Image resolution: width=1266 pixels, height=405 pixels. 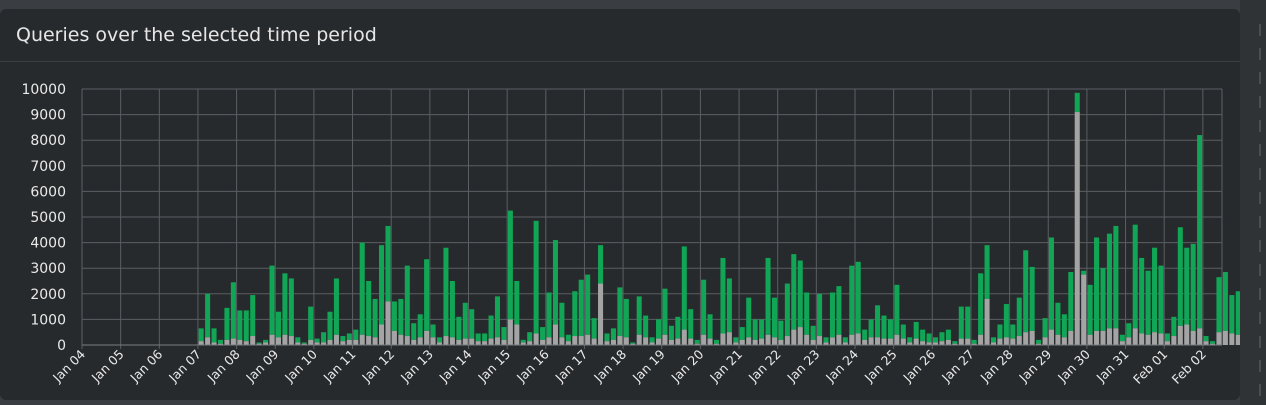 What do you see at coordinates (609, 365) in the screenshot?
I see `x-tick-label: Jan 18` at bounding box center [609, 365].